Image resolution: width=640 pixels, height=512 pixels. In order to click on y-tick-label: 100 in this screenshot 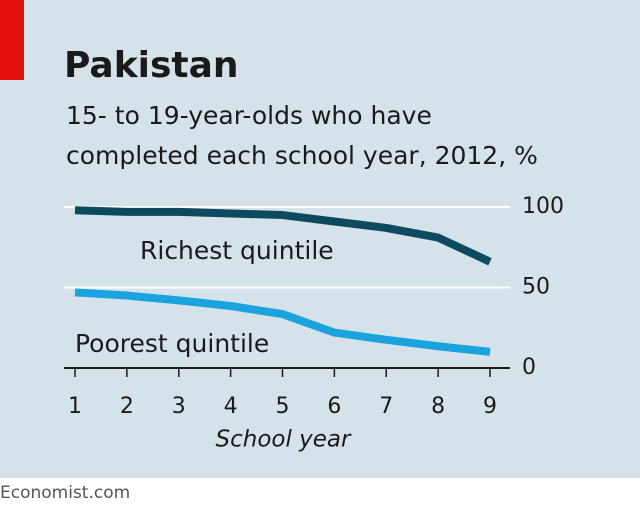, I will do `click(543, 206)`.